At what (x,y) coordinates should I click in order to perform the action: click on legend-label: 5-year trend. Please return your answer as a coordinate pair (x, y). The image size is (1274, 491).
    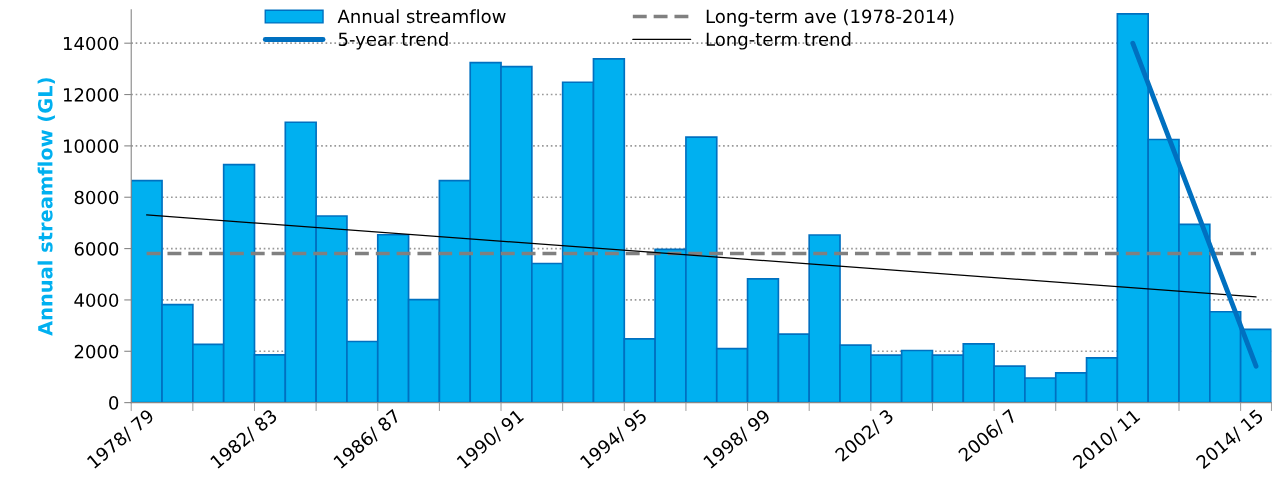
    Looking at the image, I should click on (393, 41).